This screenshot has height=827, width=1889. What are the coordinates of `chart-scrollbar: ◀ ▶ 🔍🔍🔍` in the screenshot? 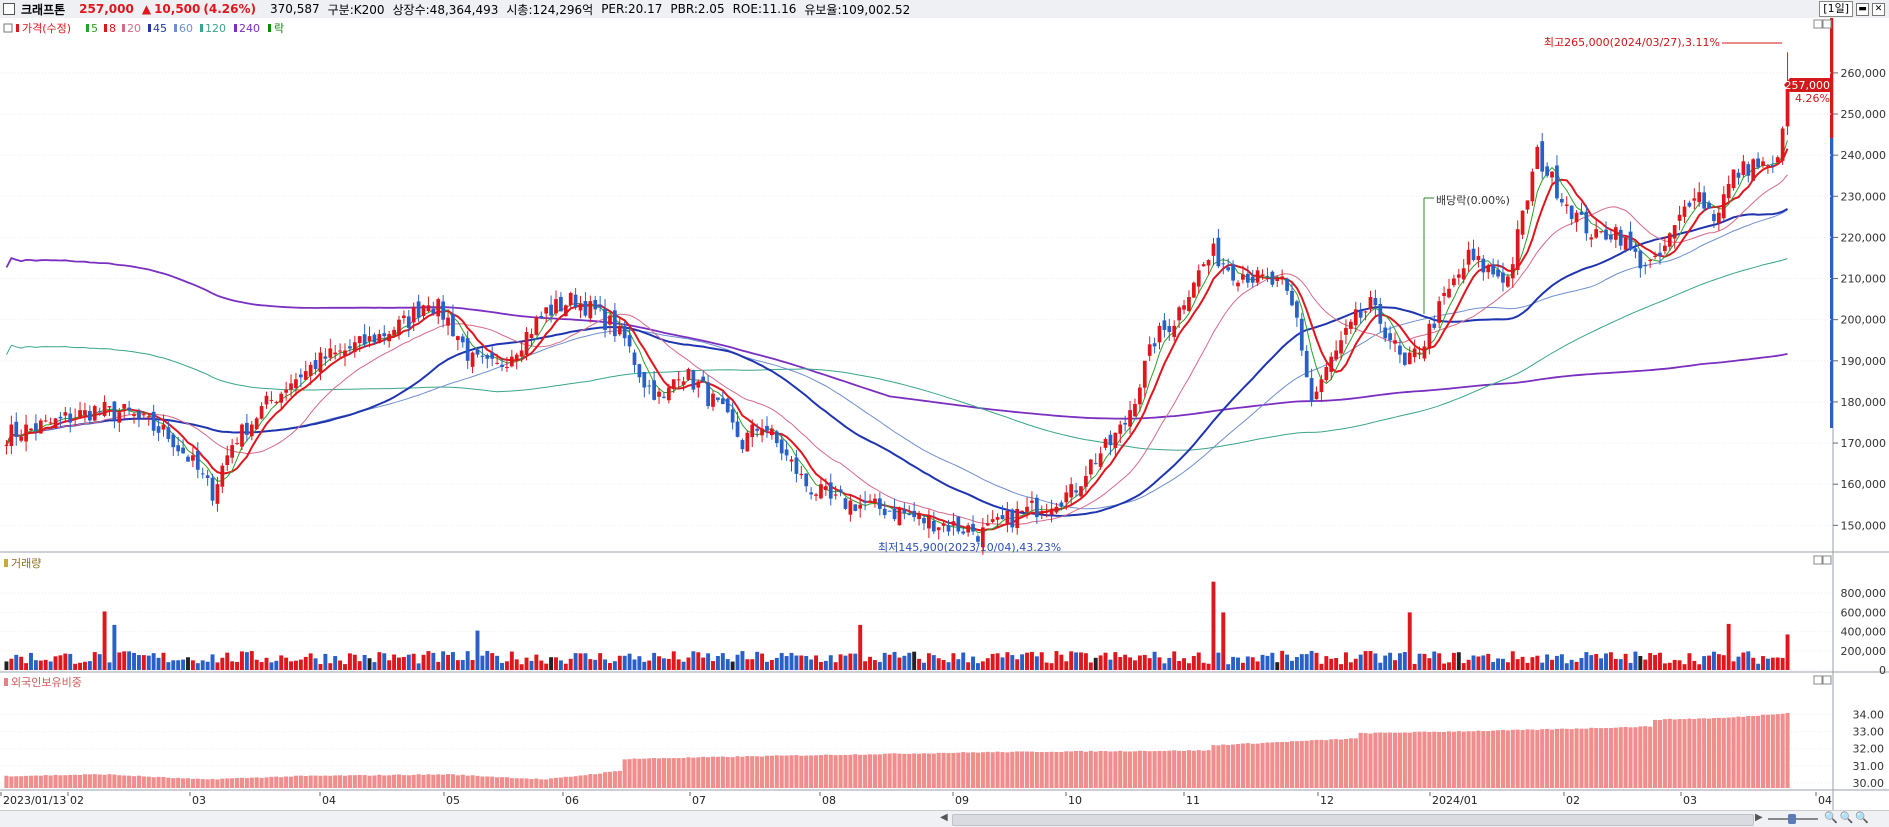 It's located at (944, 818).